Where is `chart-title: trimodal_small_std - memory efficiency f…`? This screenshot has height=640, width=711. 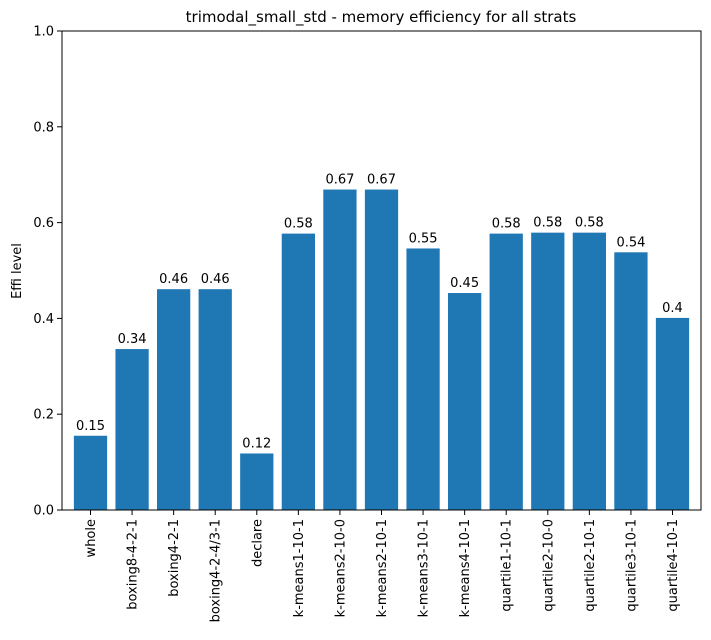
chart-title: trimodal_small_std - memory efficiency f… is located at coordinates (381, 17).